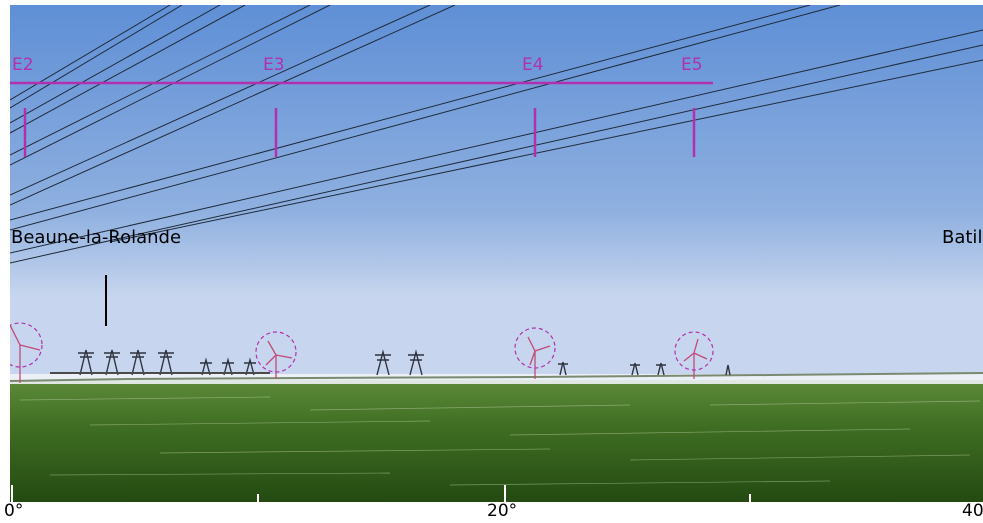 This screenshot has height=523, width=983. What do you see at coordinates (381, 493) in the screenshot?
I see `azimuth-scale` at bounding box center [381, 493].